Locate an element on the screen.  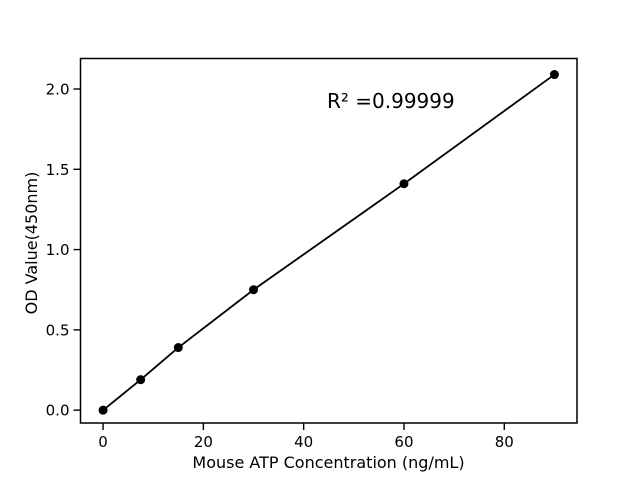
x-tick-label: 80 is located at coordinates (504, 442).